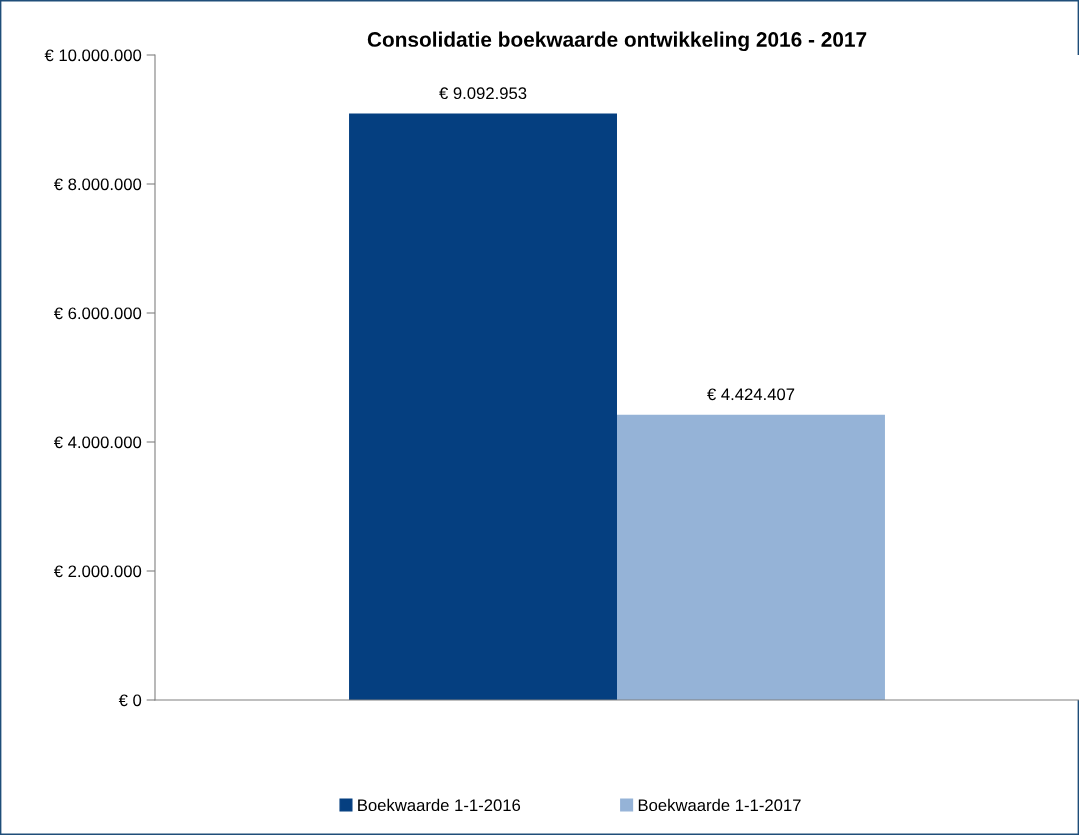 Image resolution: width=1079 pixels, height=835 pixels. What do you see at coordinates (751, 394) in the screenshot?
I see `data-label: € 4.424.407` at bounding box center [751, 394].